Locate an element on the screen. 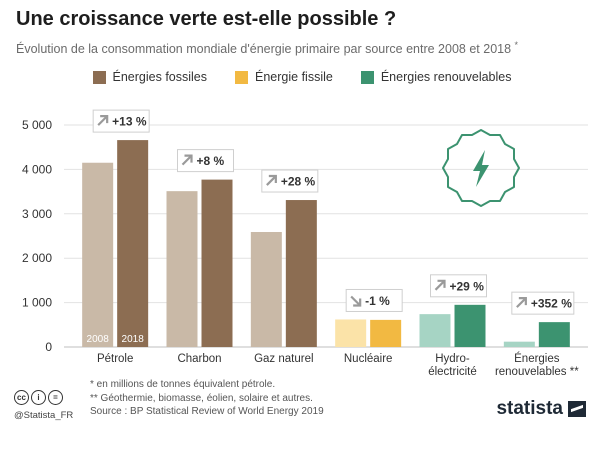  change-badge: +29 % is located at coordinates (458, 286).